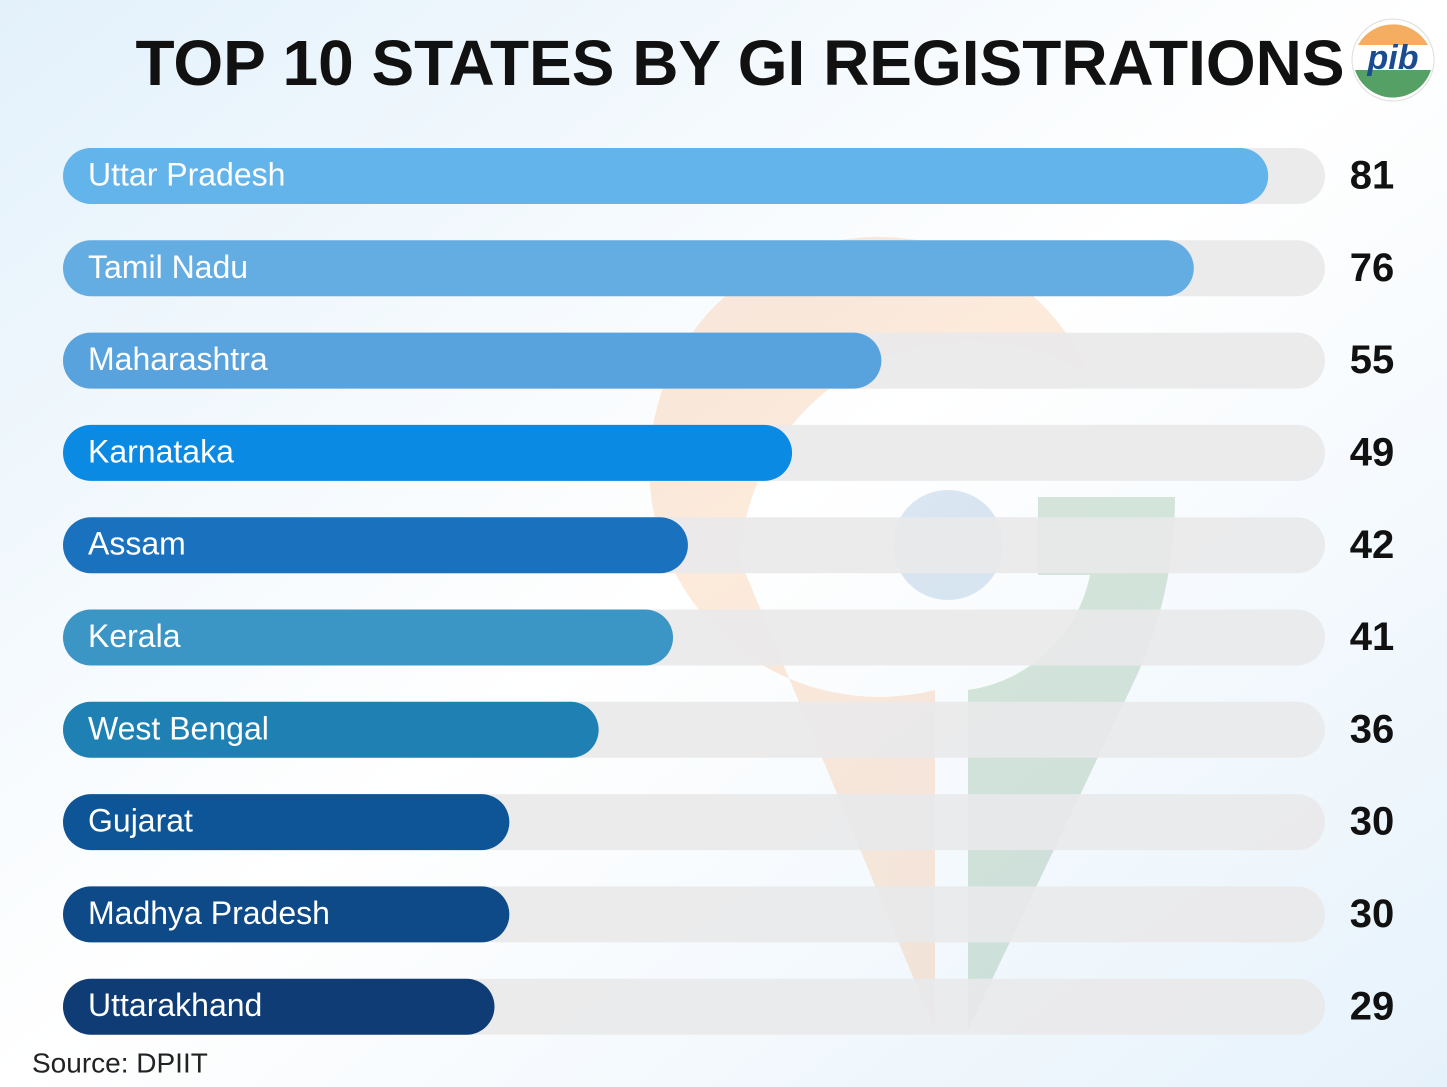 Image resolution: width=1447 pixels, height=1087 pixels. What do you see at coordinates (137, 544) in the screenshot?
I see `category-label: Assam` at bounding box center [137, 544].